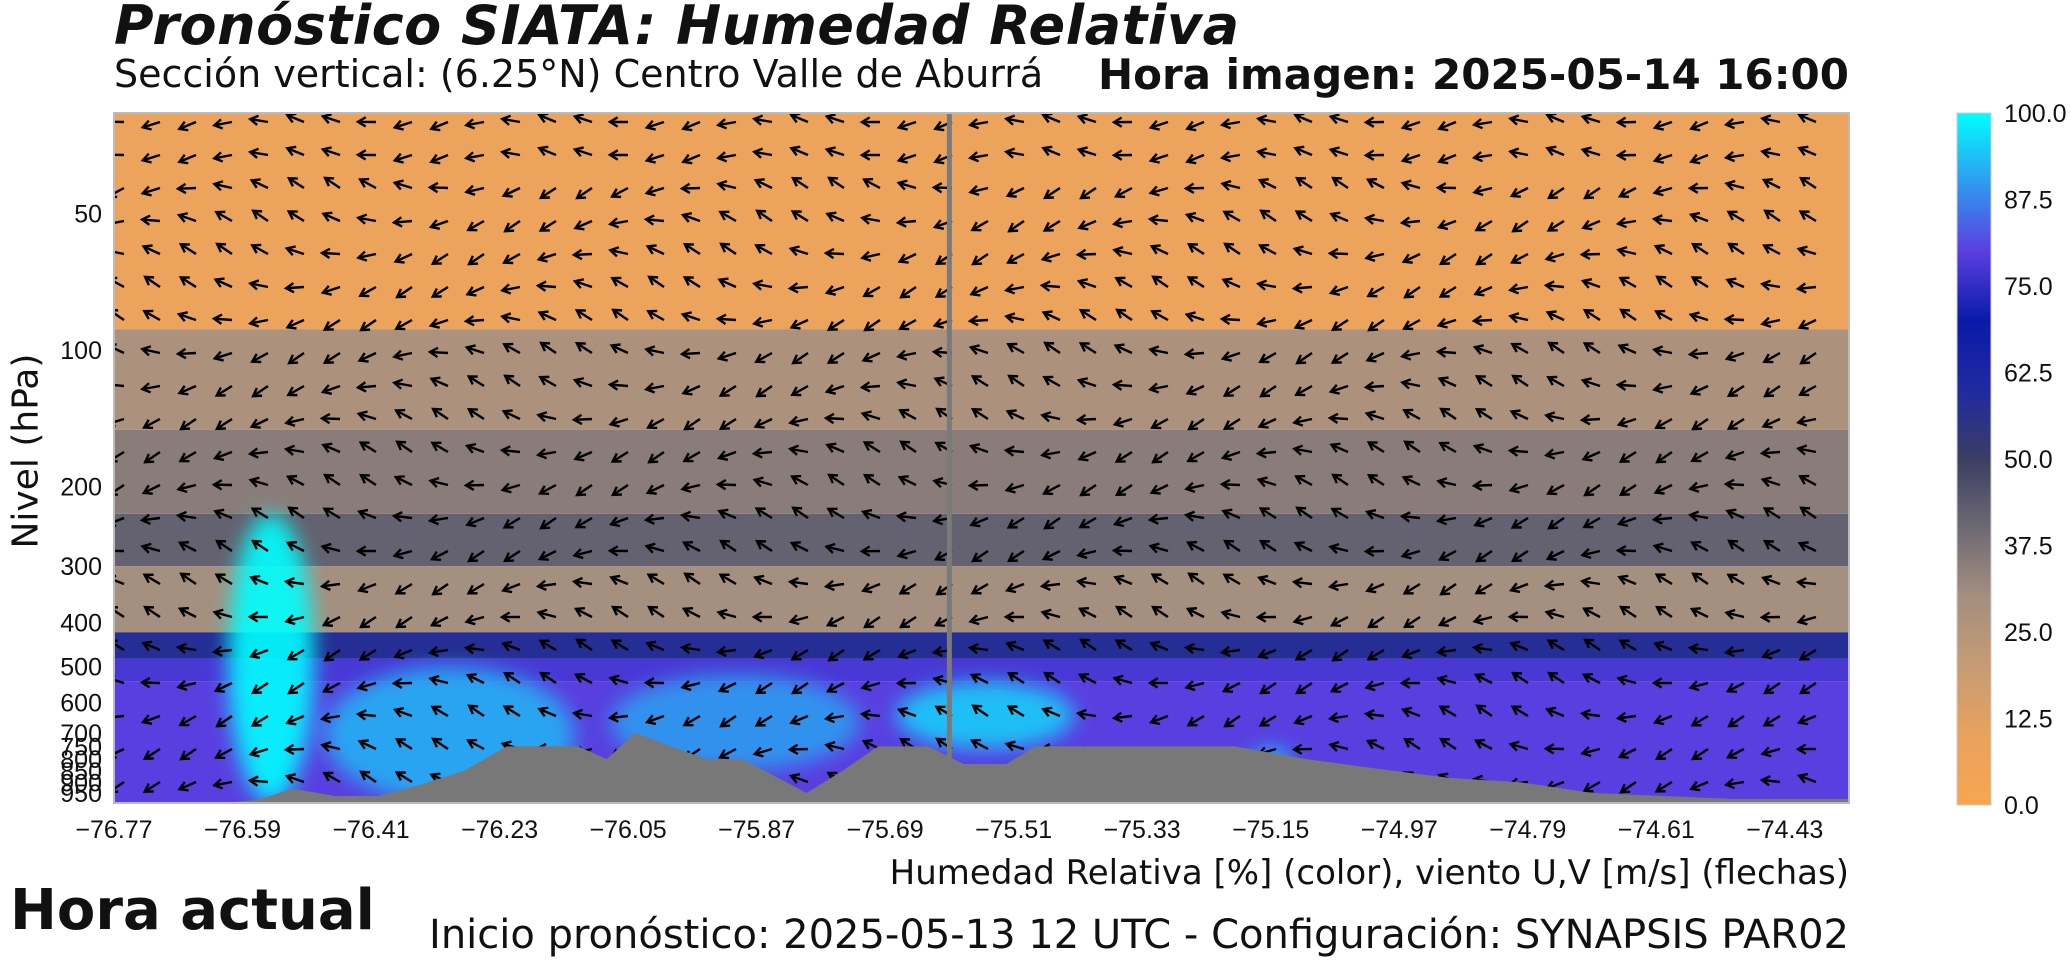  I want to click on x-tick-label: −75.51, so click(1013, 830).